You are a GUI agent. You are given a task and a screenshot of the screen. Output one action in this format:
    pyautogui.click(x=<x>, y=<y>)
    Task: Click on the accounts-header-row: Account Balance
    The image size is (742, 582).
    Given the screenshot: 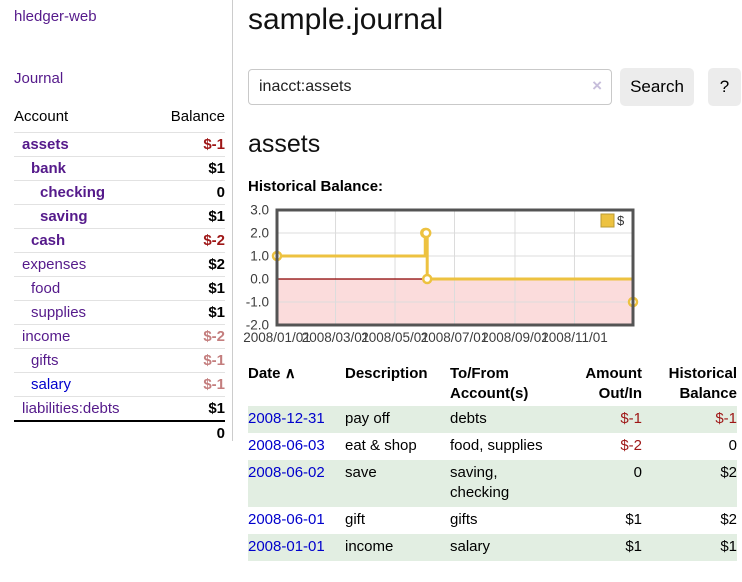 What is the action you would take?
    pyautogui.click(x=119, y=118)
    